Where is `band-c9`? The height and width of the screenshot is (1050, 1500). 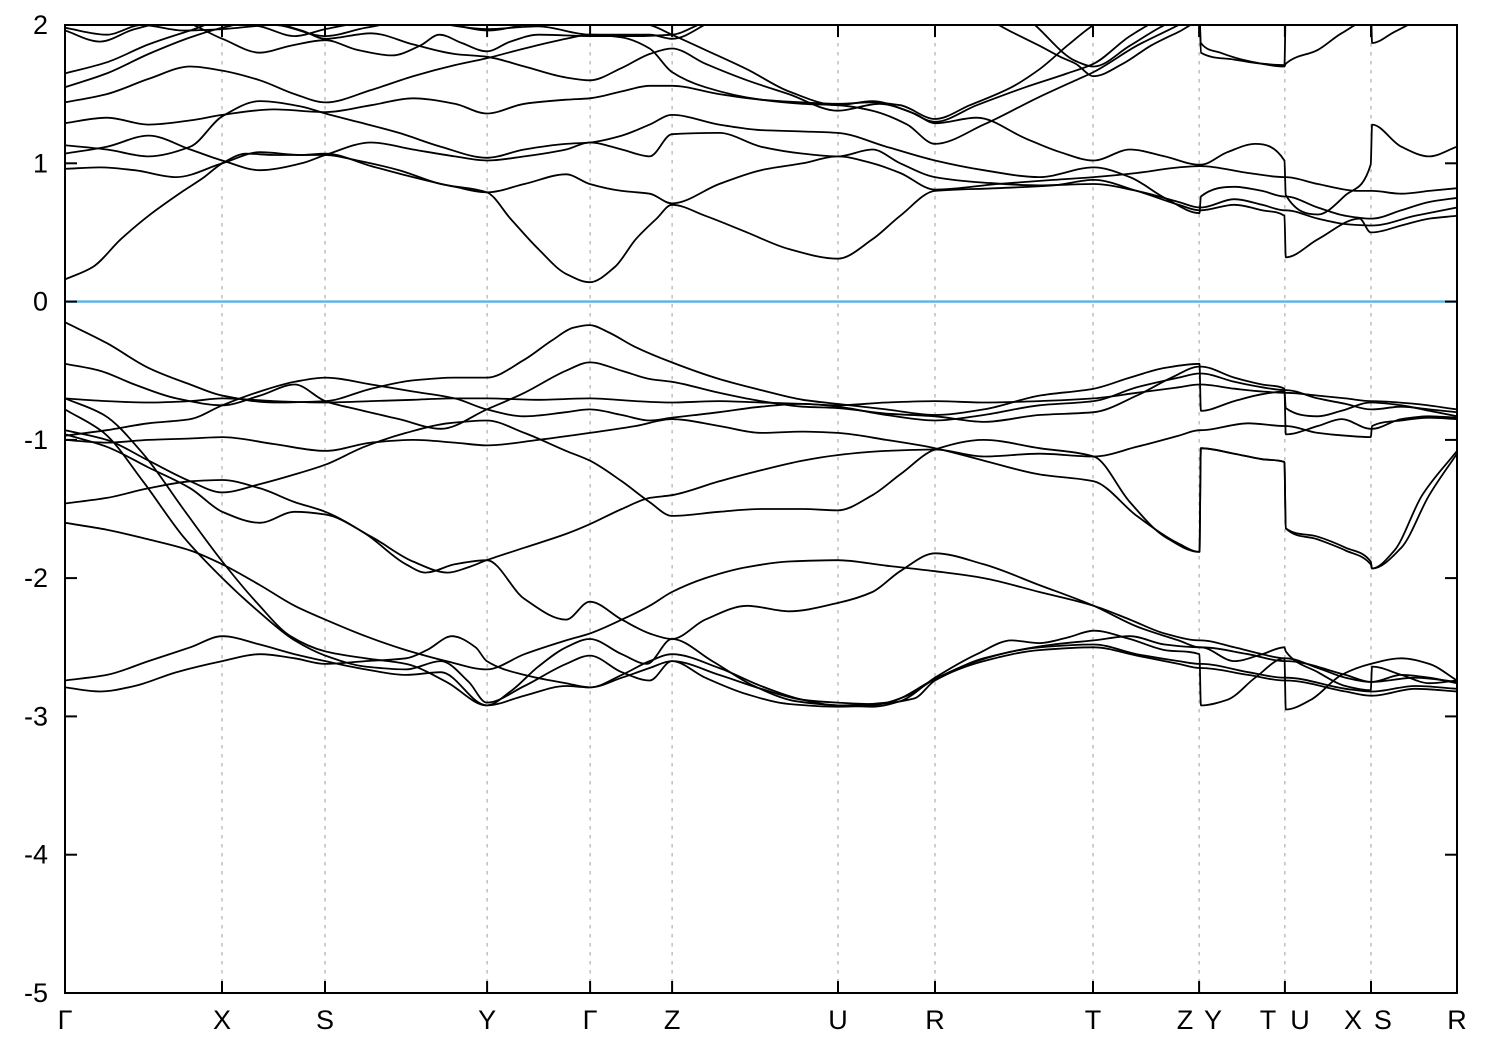
band-c9 is located at coordinates (761, 178).